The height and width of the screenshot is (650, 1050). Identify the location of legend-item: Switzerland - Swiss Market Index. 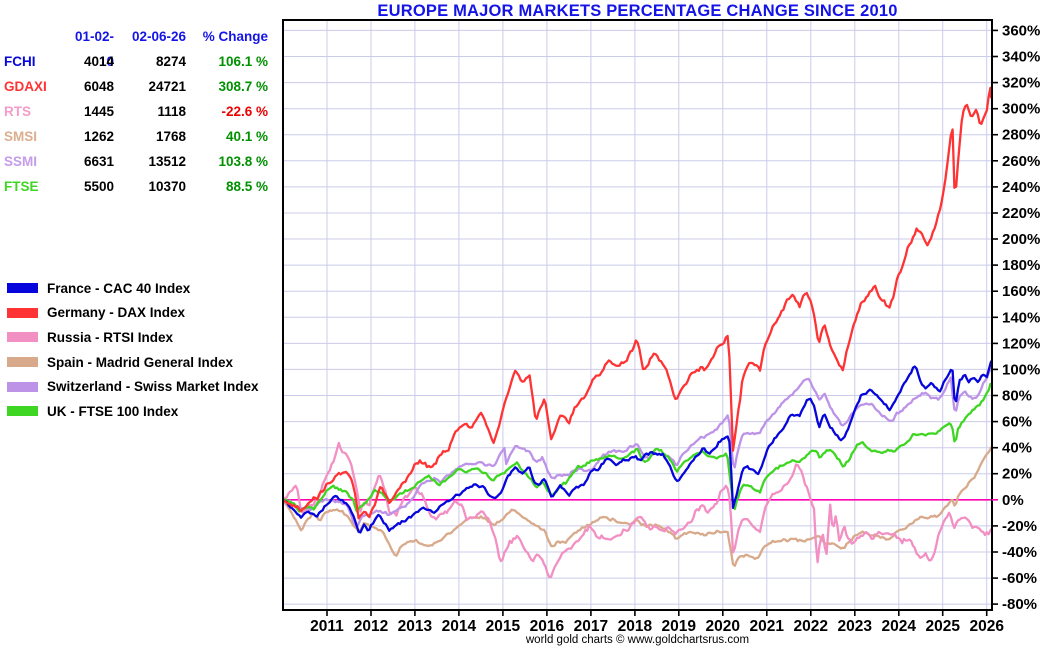
(133, 386).